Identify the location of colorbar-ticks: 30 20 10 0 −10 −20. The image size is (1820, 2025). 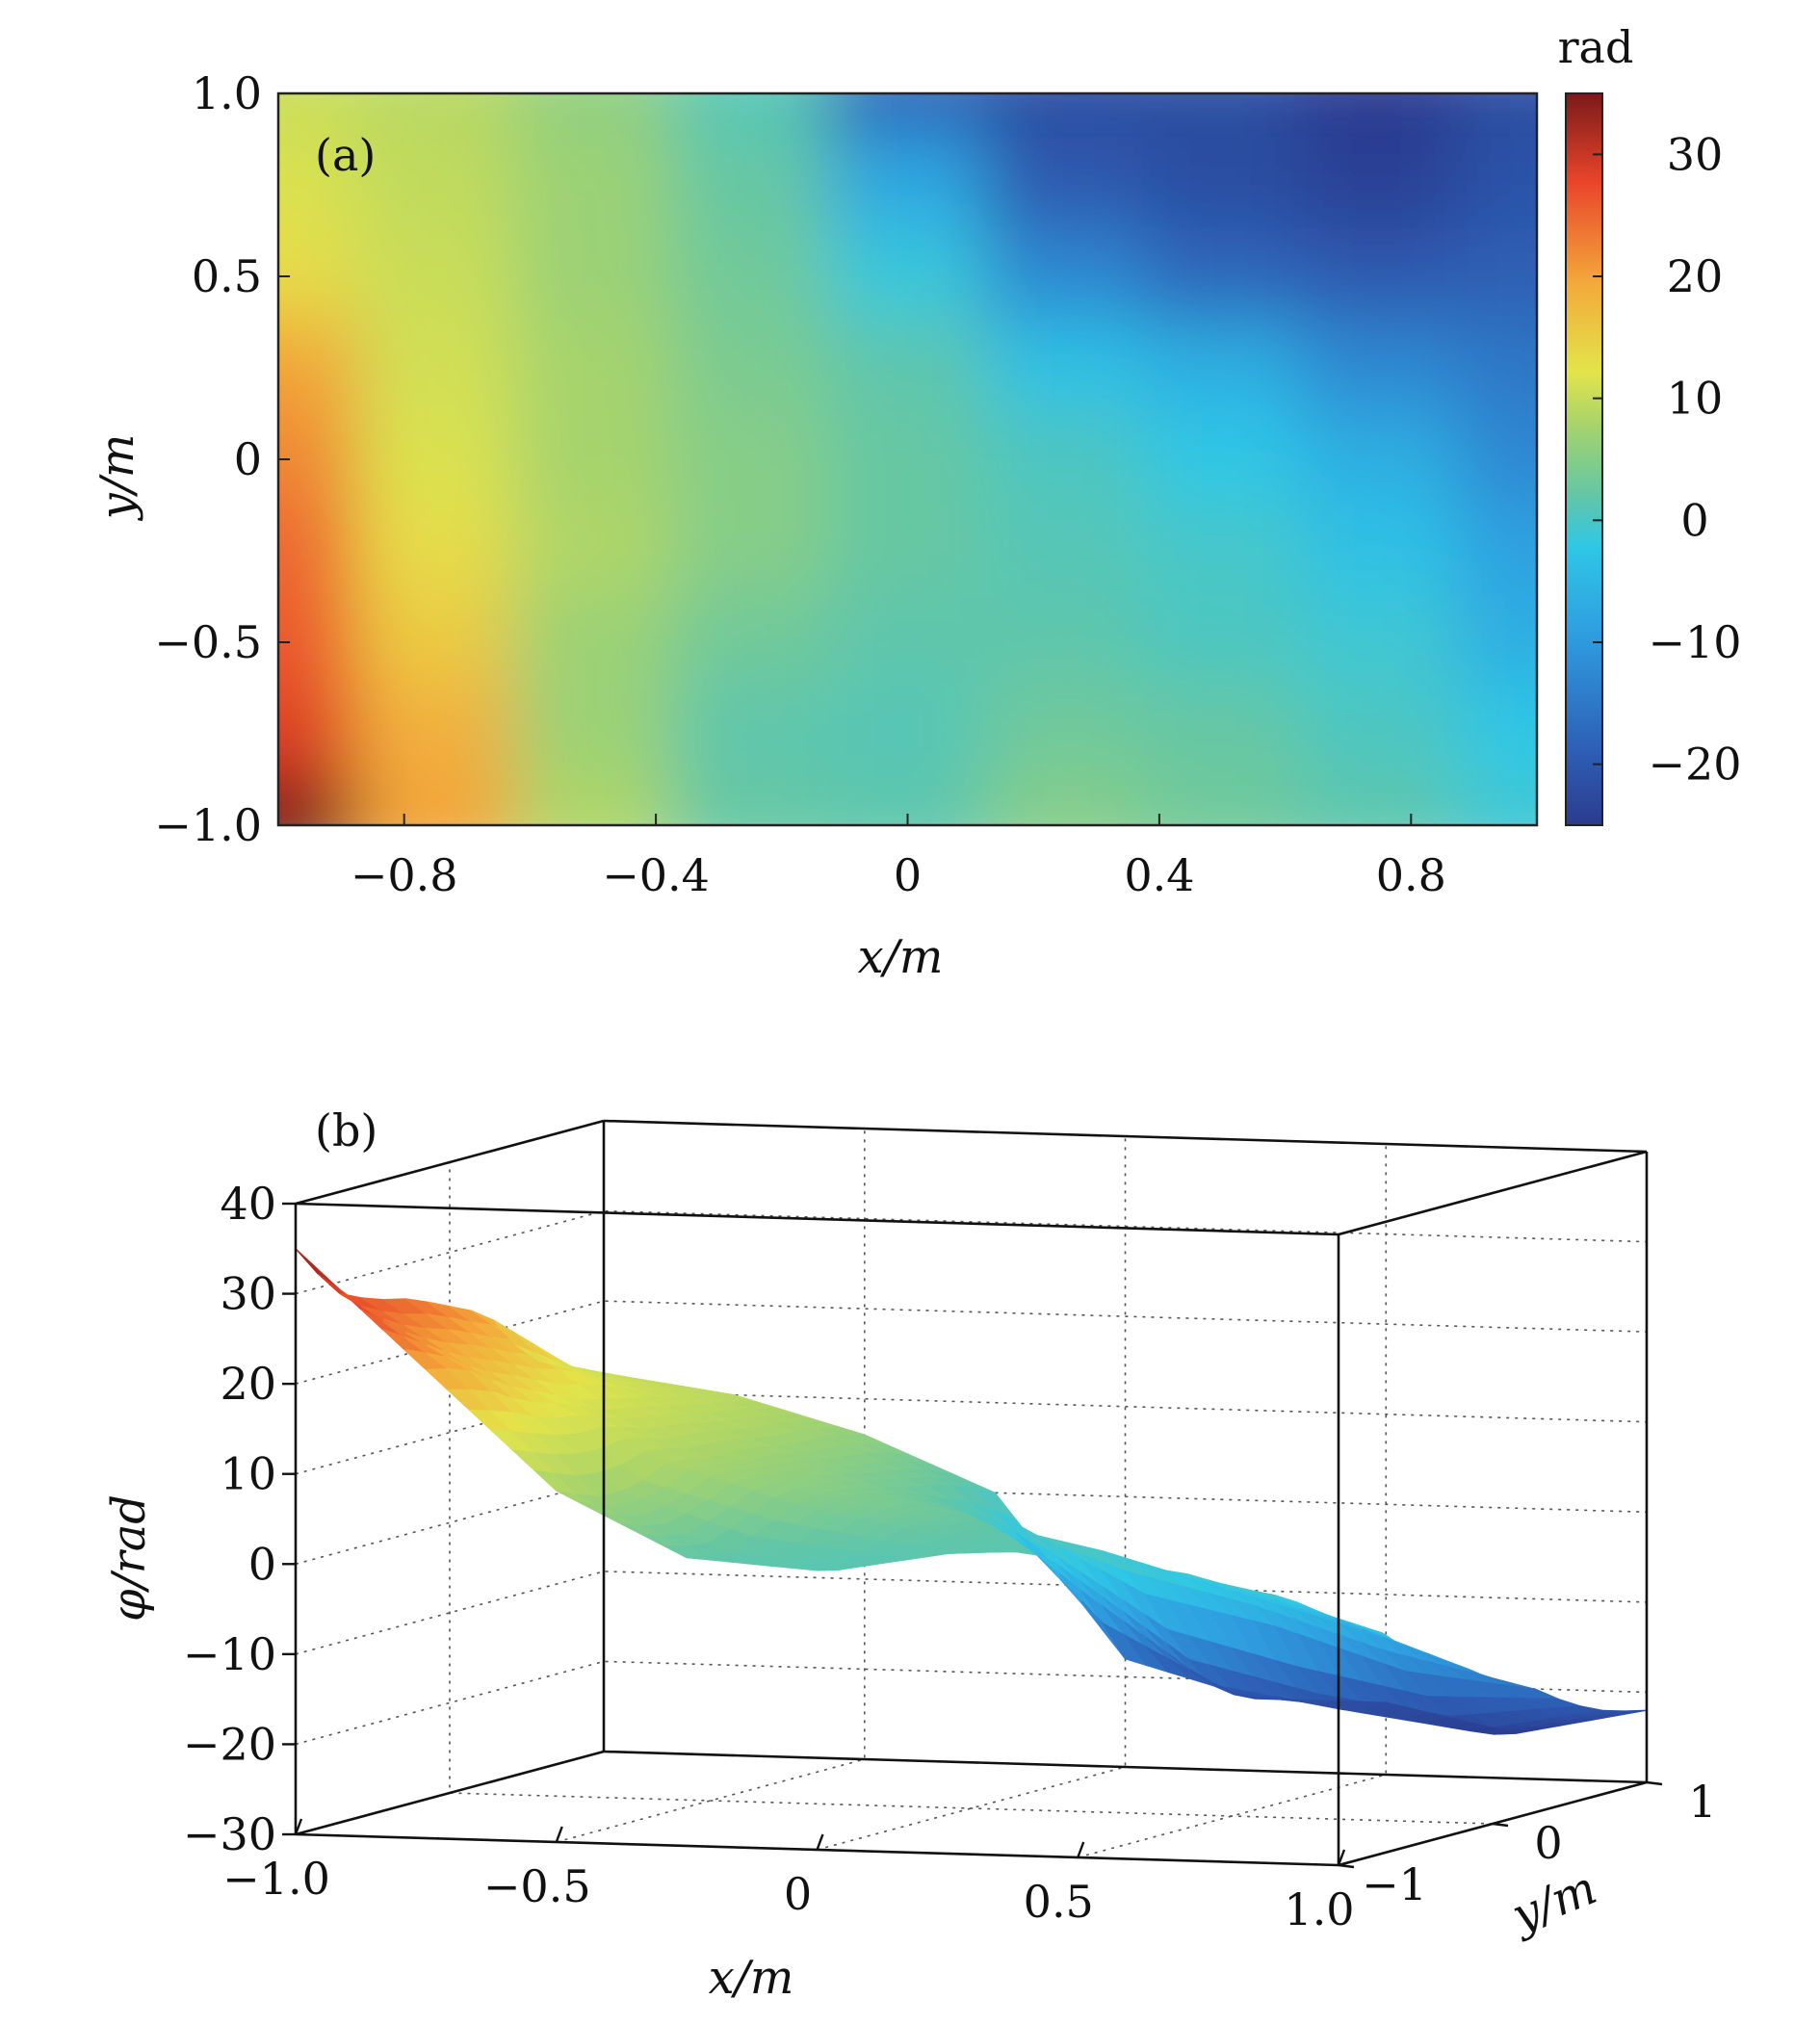
(1667, 460).